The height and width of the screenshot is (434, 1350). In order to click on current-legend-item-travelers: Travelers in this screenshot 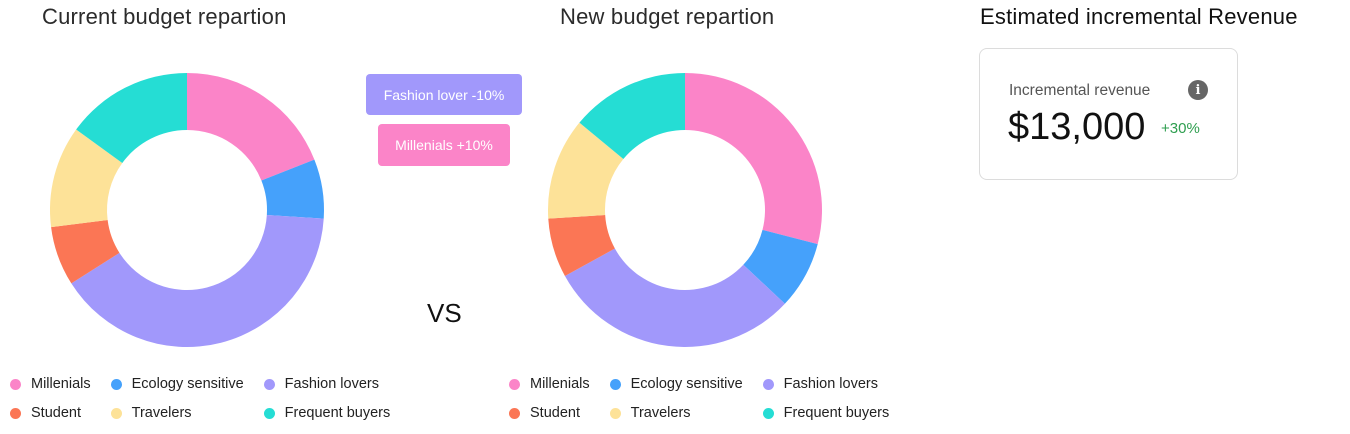, I will do `click(177, 413)`.